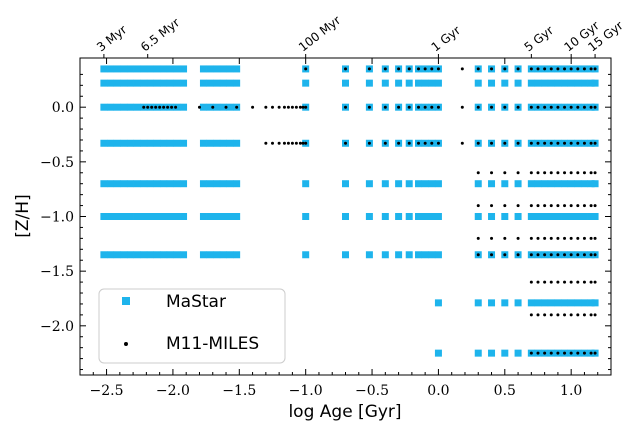 Image resolution: width=627 pixels, height=425 pixels. I want to click on x-tick-label: −0.5, so click(372, 391).